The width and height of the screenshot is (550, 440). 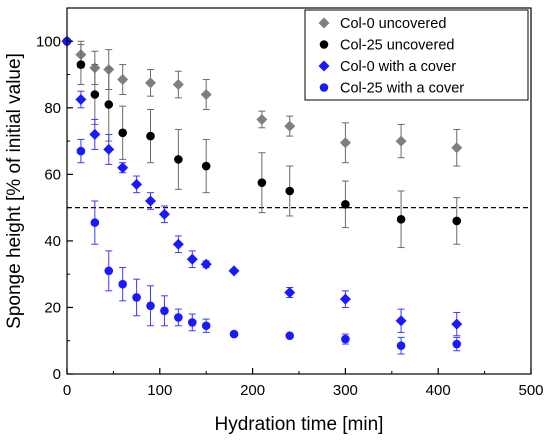 What do you see at coordinates (52, 108) in the screenshot?
I see `y-tick-label: 80` at bounding box center [52, 108].